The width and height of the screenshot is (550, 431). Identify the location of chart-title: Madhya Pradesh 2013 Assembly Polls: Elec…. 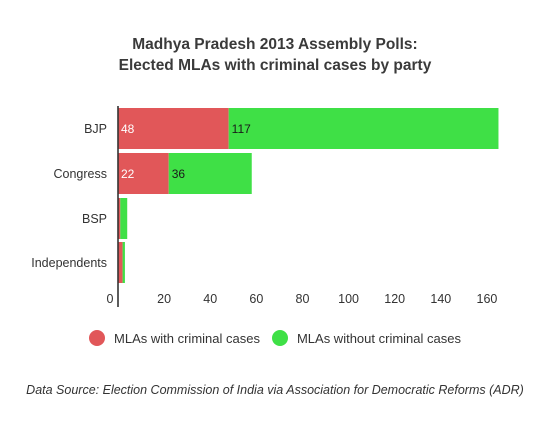
(275, 55).